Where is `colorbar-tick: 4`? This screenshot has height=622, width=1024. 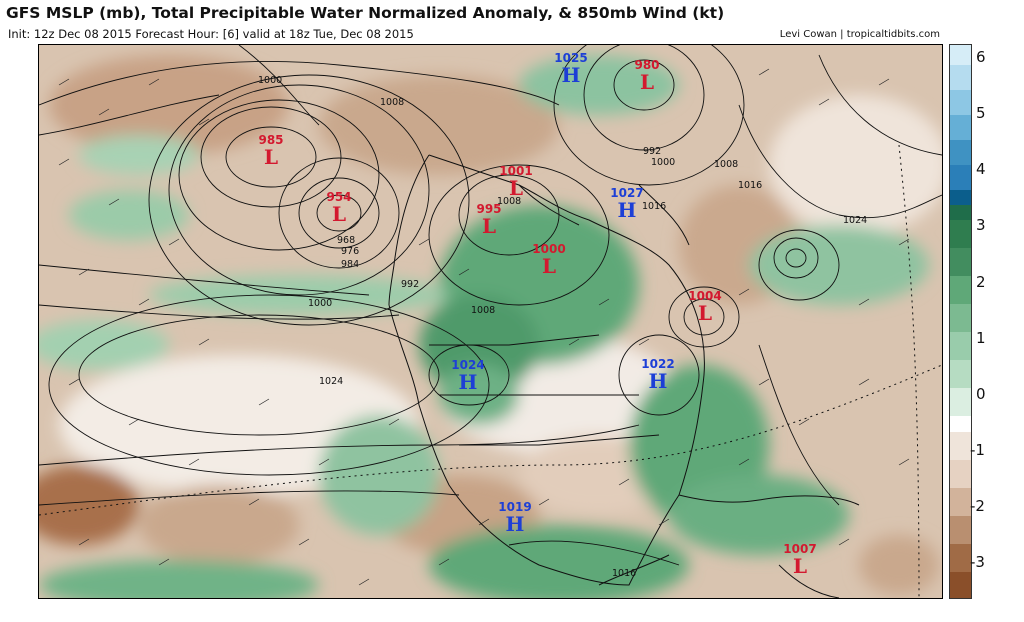 colorbar-tick: 4 is located at coordinates (981, 169).